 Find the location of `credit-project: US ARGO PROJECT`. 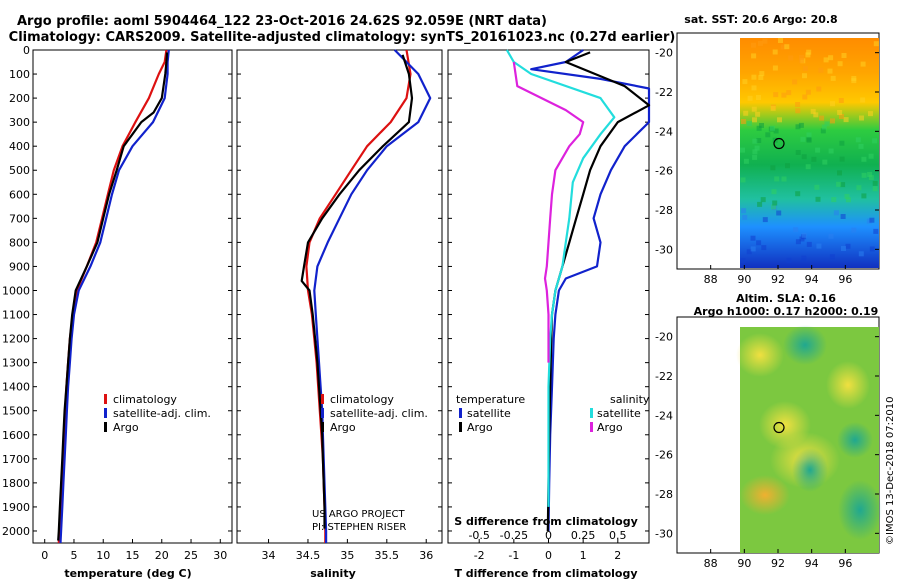

credit-project: US ARGO PROJECT is located at coordinates (359, 514).